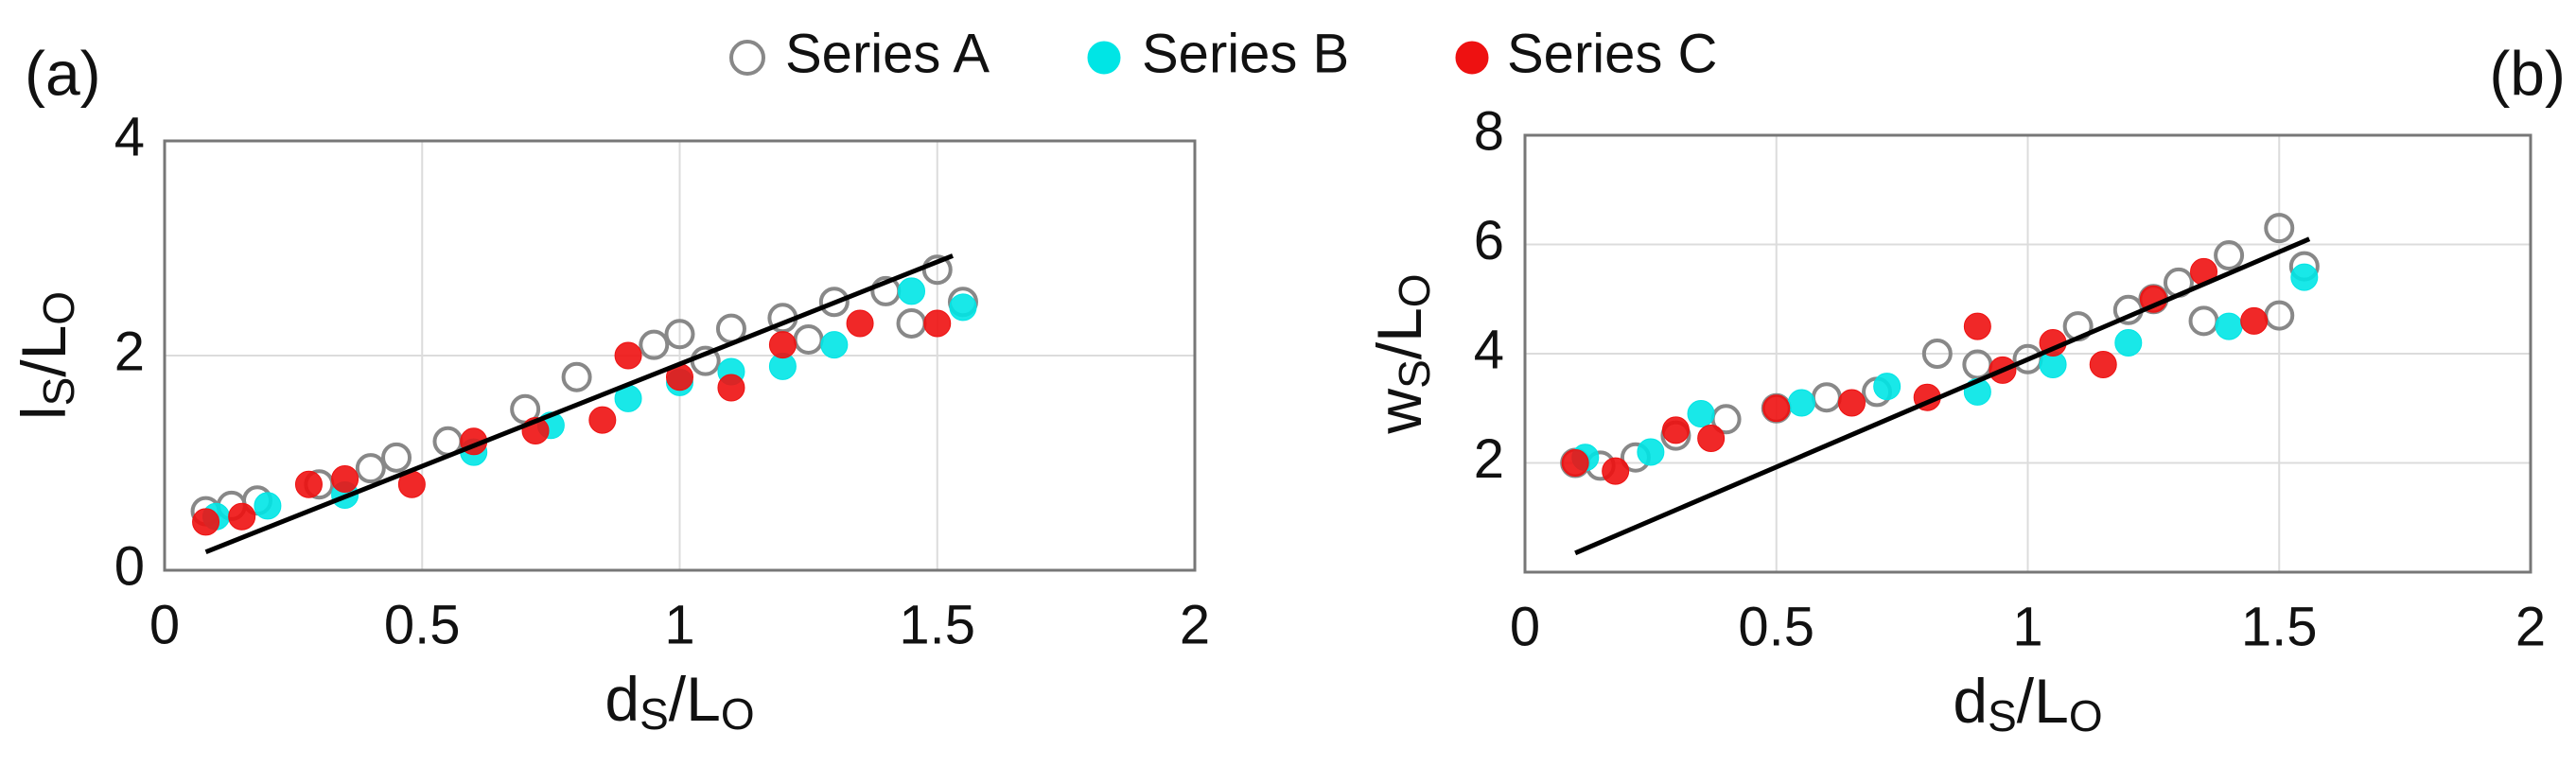 This screenshot has width=2576, height=766. What do you see at coordinates (1399, 412) in the screenshot?
I see `label-part: w` at bounding box center [1399, 412].